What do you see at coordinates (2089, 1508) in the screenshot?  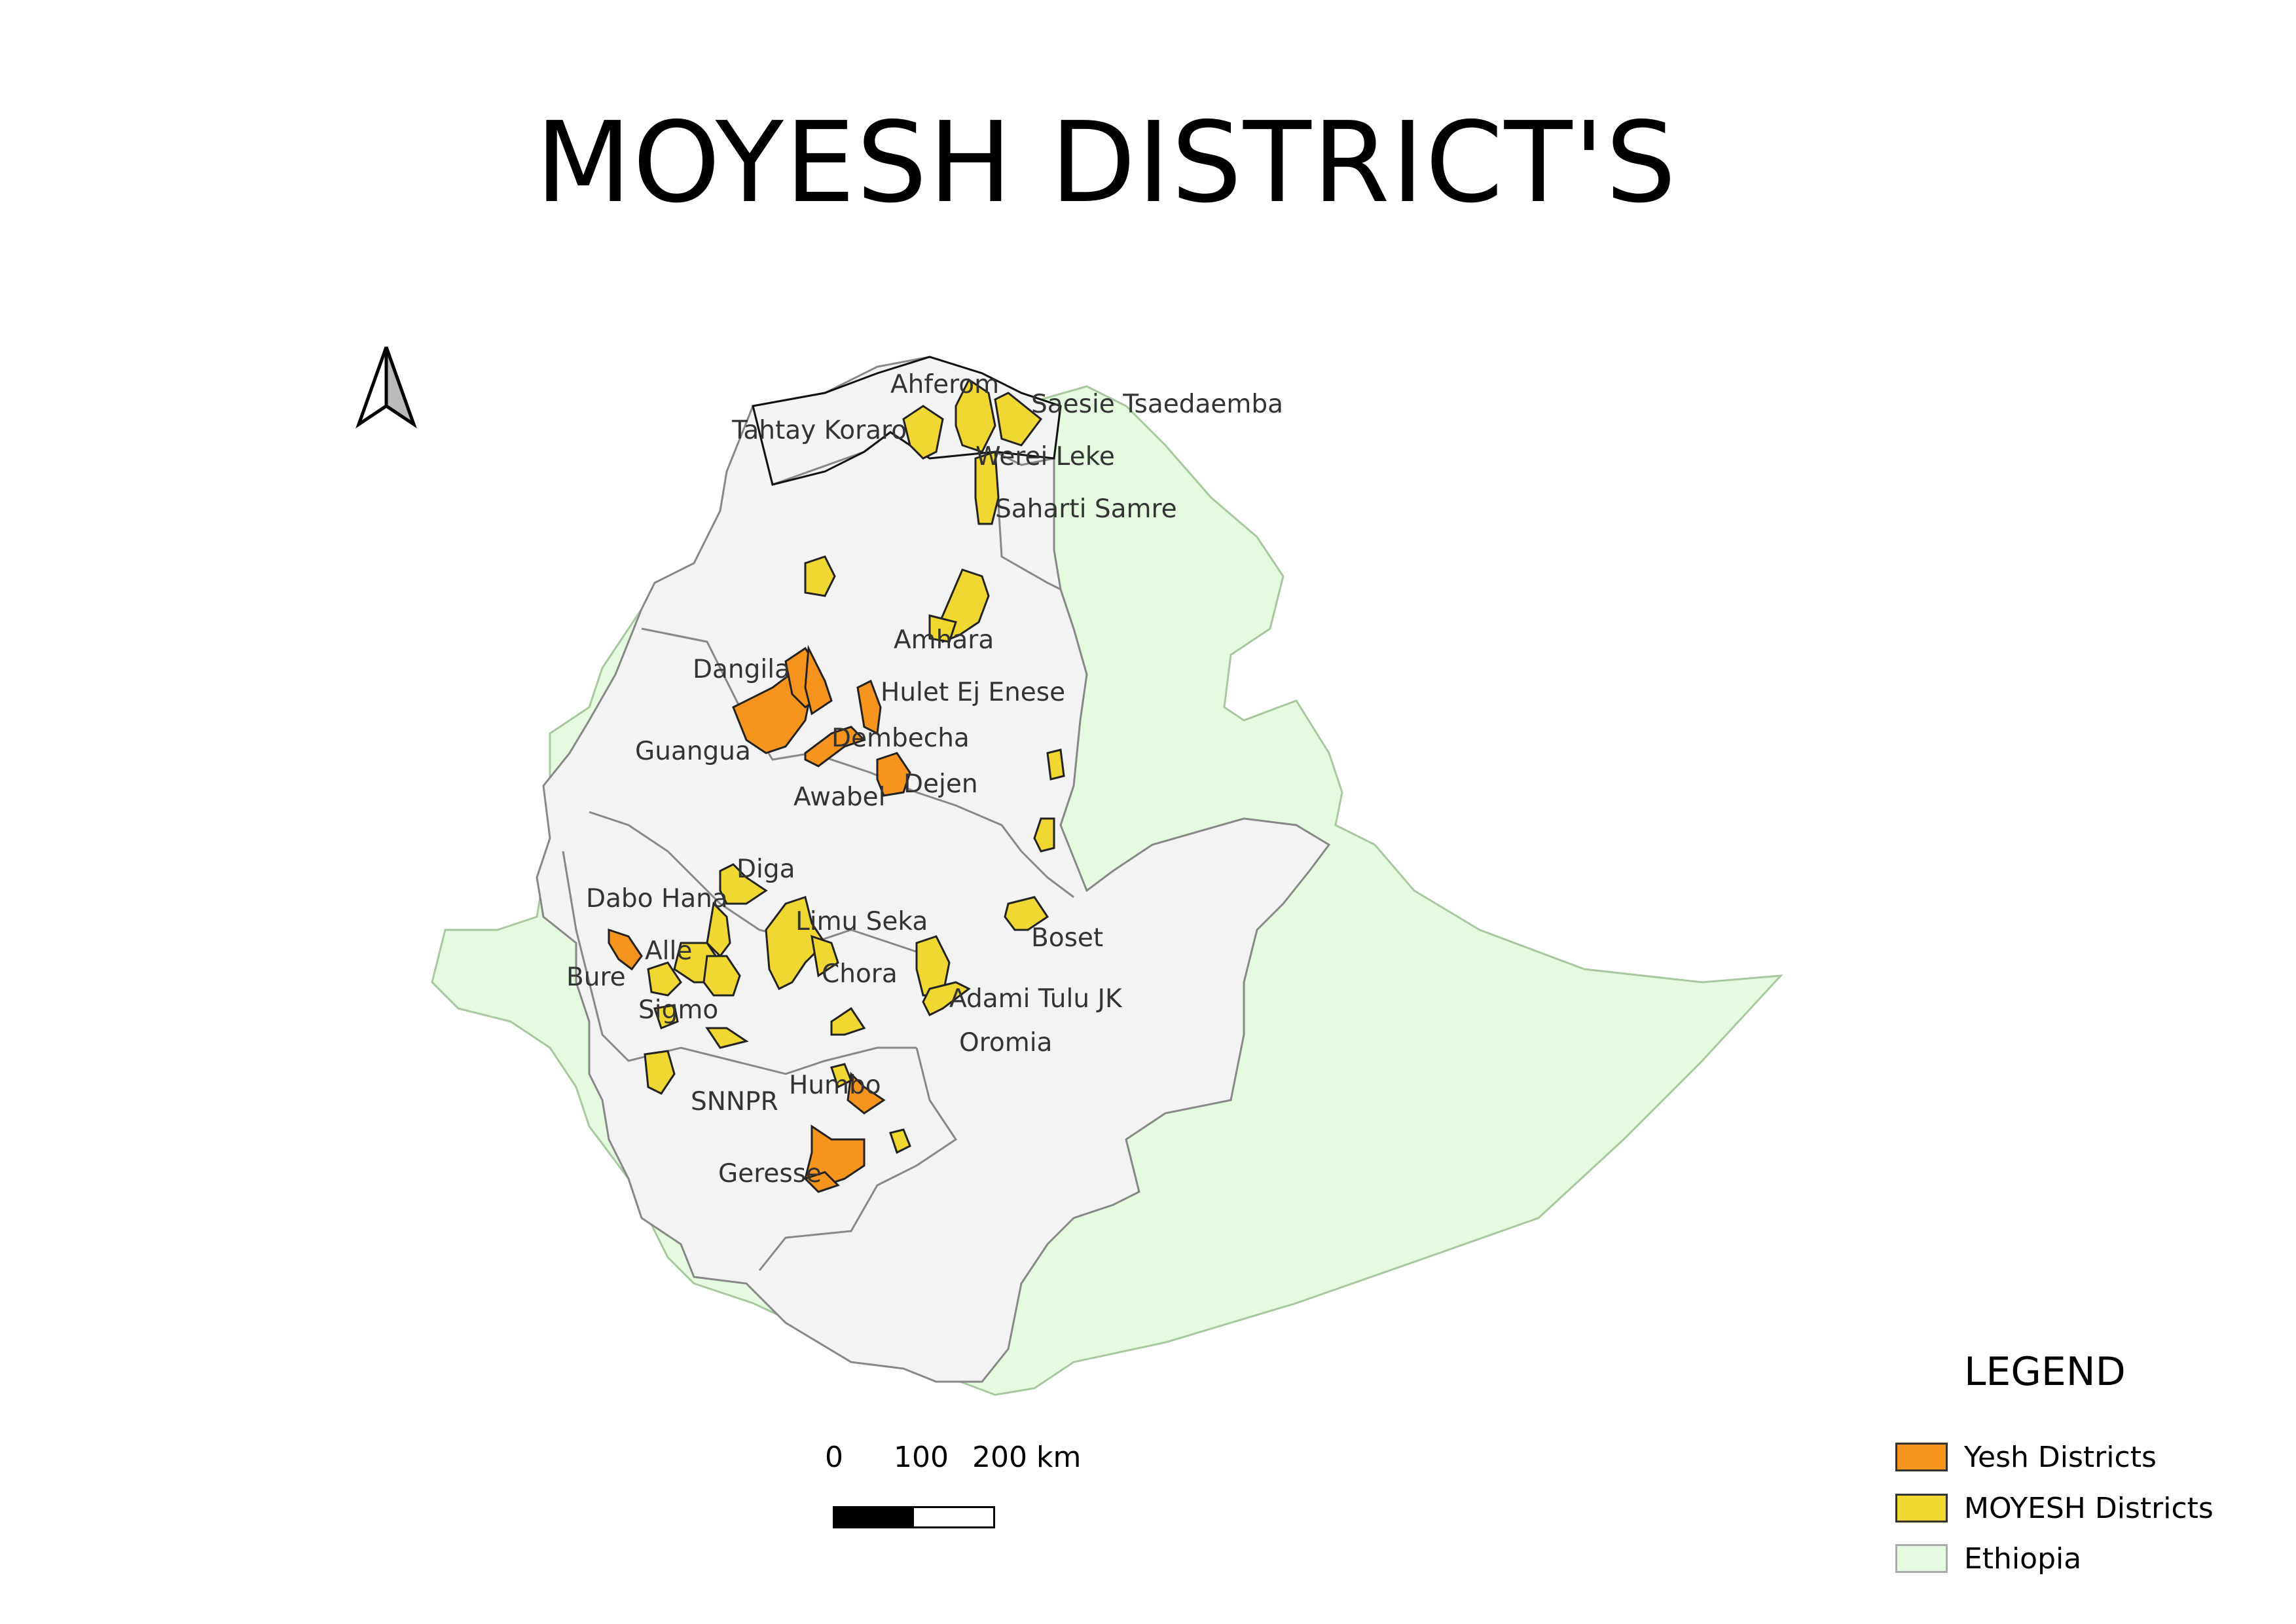 I see `legend-label-moyesh: MOYESH Districts` at bounding box center [2089, 1508].